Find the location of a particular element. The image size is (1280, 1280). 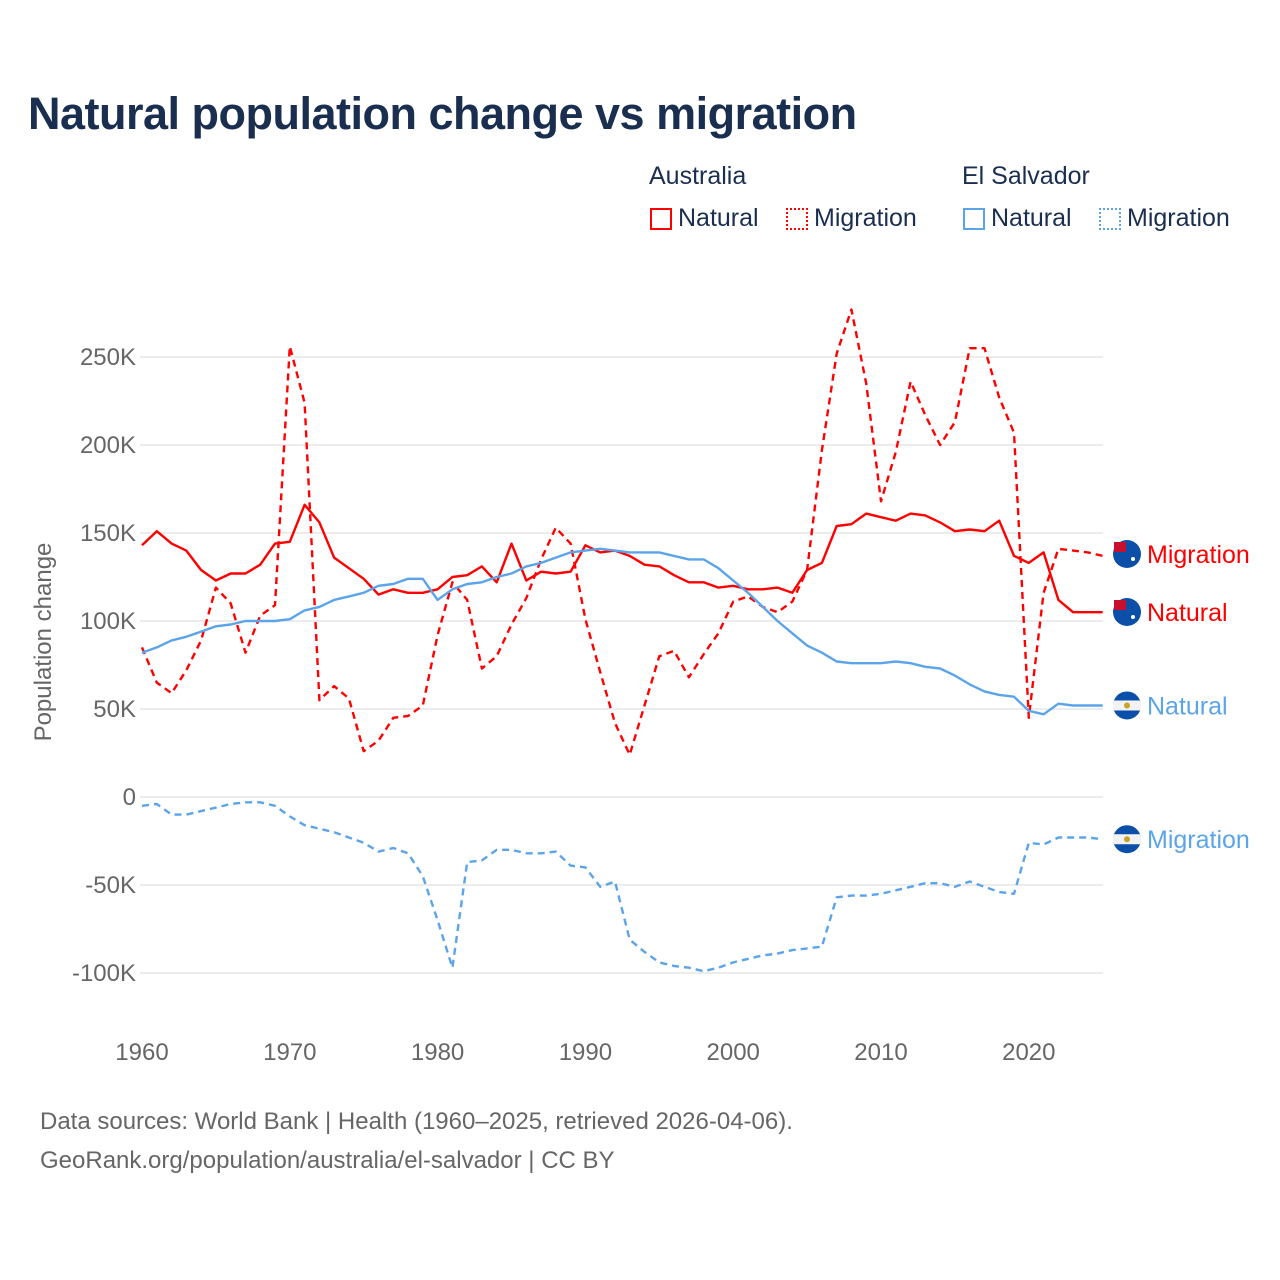

legend-group-australia: Australia is located at coordinates (697, 176).